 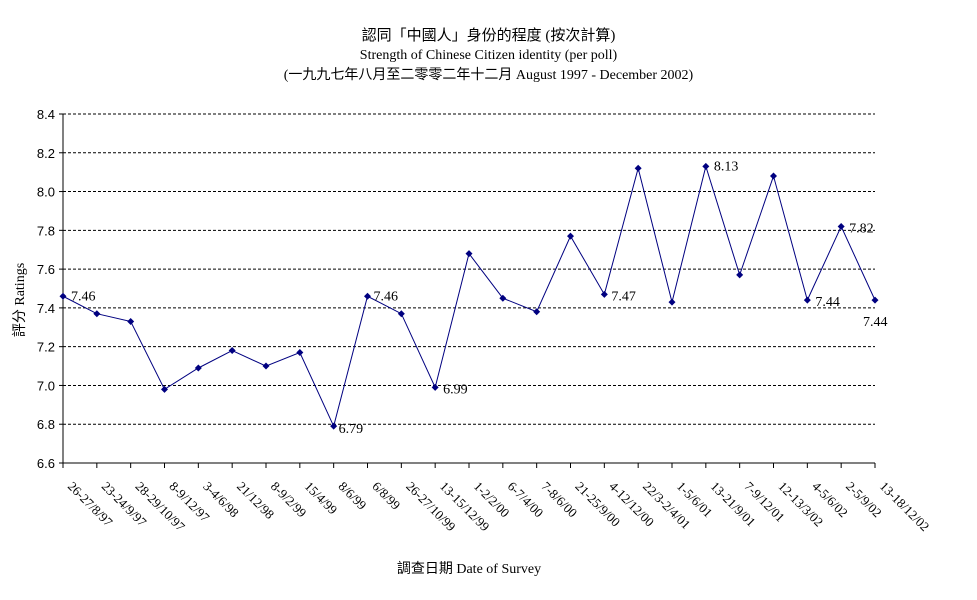 I want to click on data-label: 6.79, so click(x=351, y=429).